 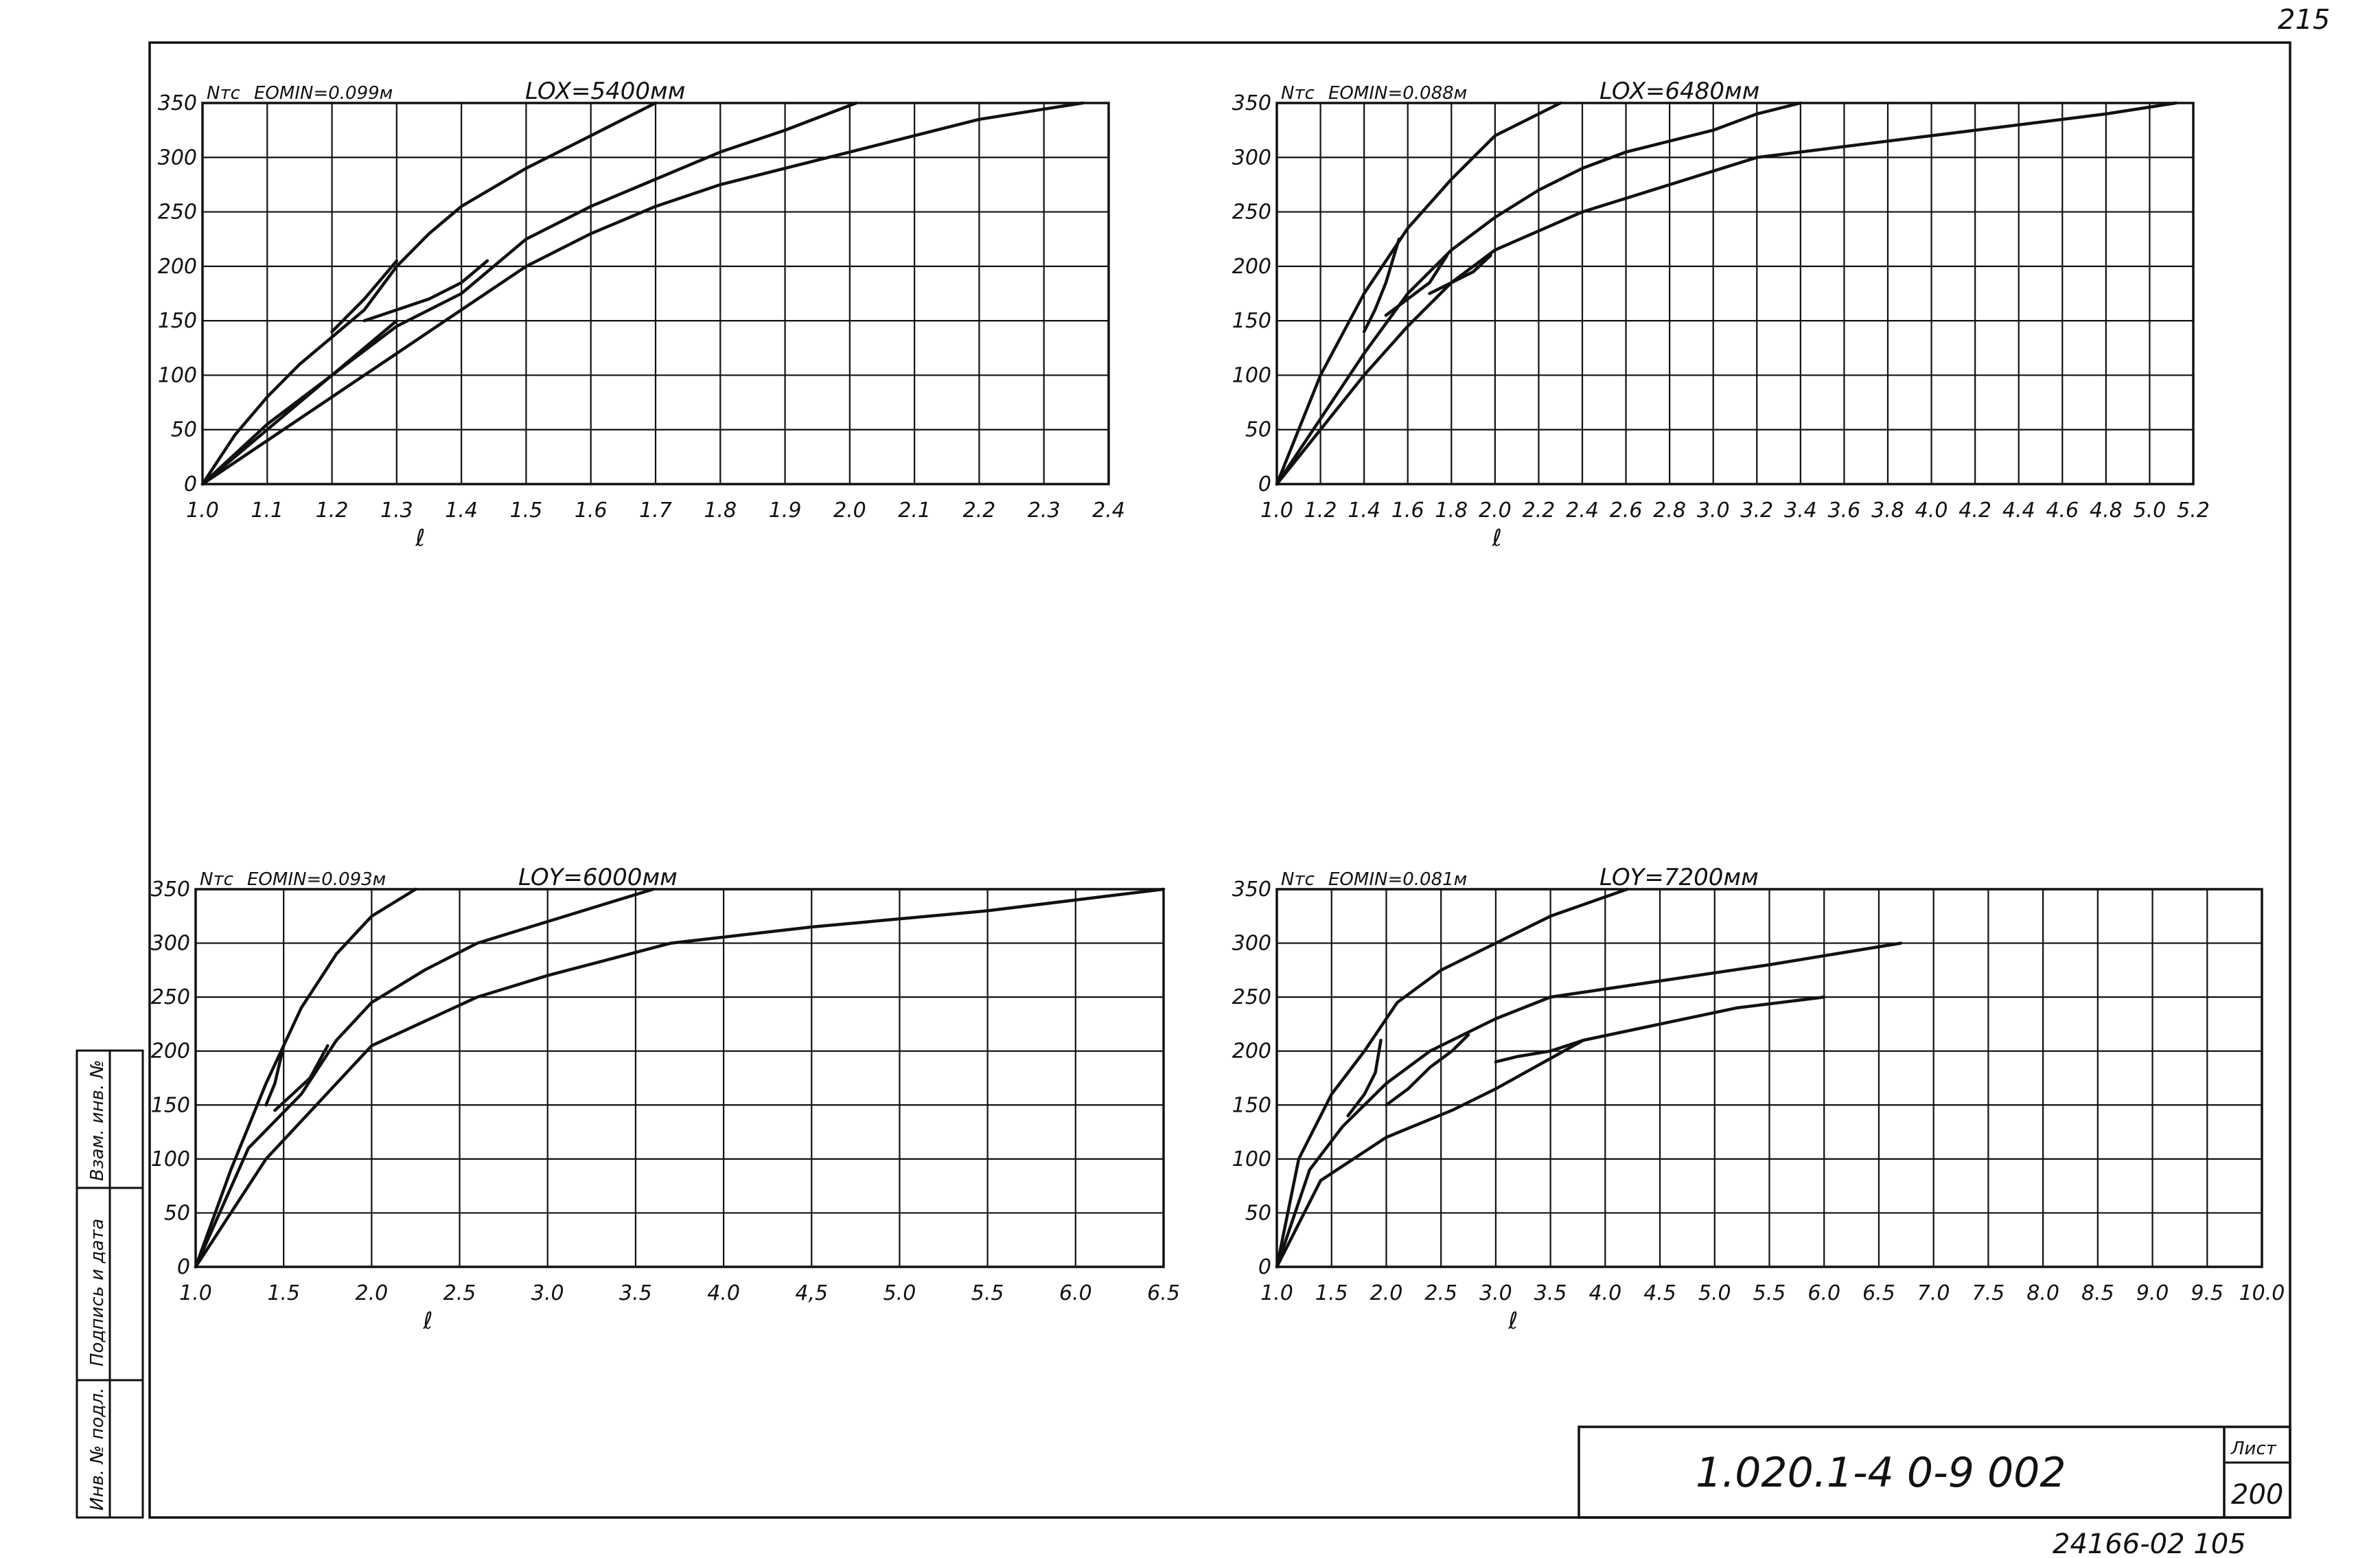 What do you see at coordinates (461, 511) in the screenshot?
I see `x-tick-label: 1.4` at bounding box center [461, 511].